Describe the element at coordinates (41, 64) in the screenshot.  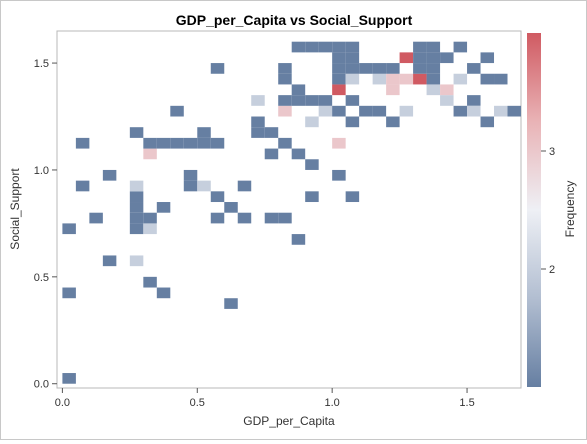
I see `y-tick-label: 1.5` at that location.